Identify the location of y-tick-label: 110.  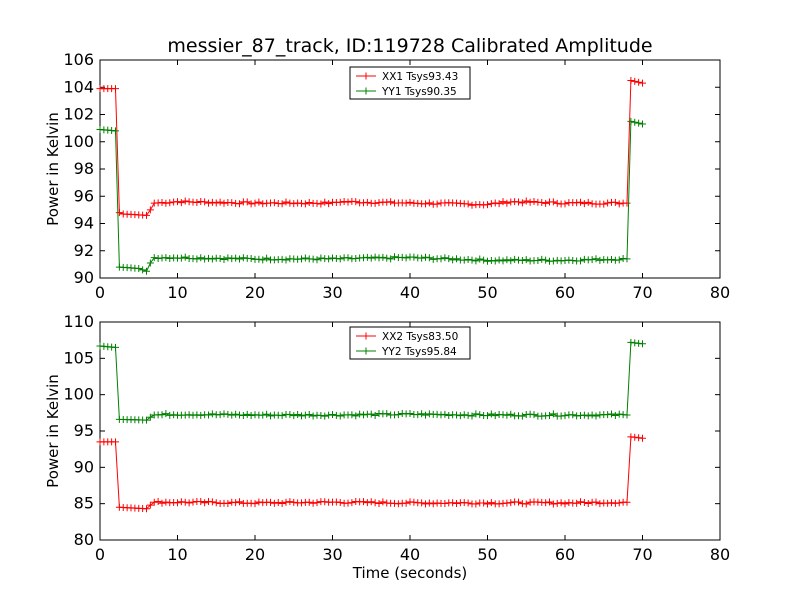
(78, 321).